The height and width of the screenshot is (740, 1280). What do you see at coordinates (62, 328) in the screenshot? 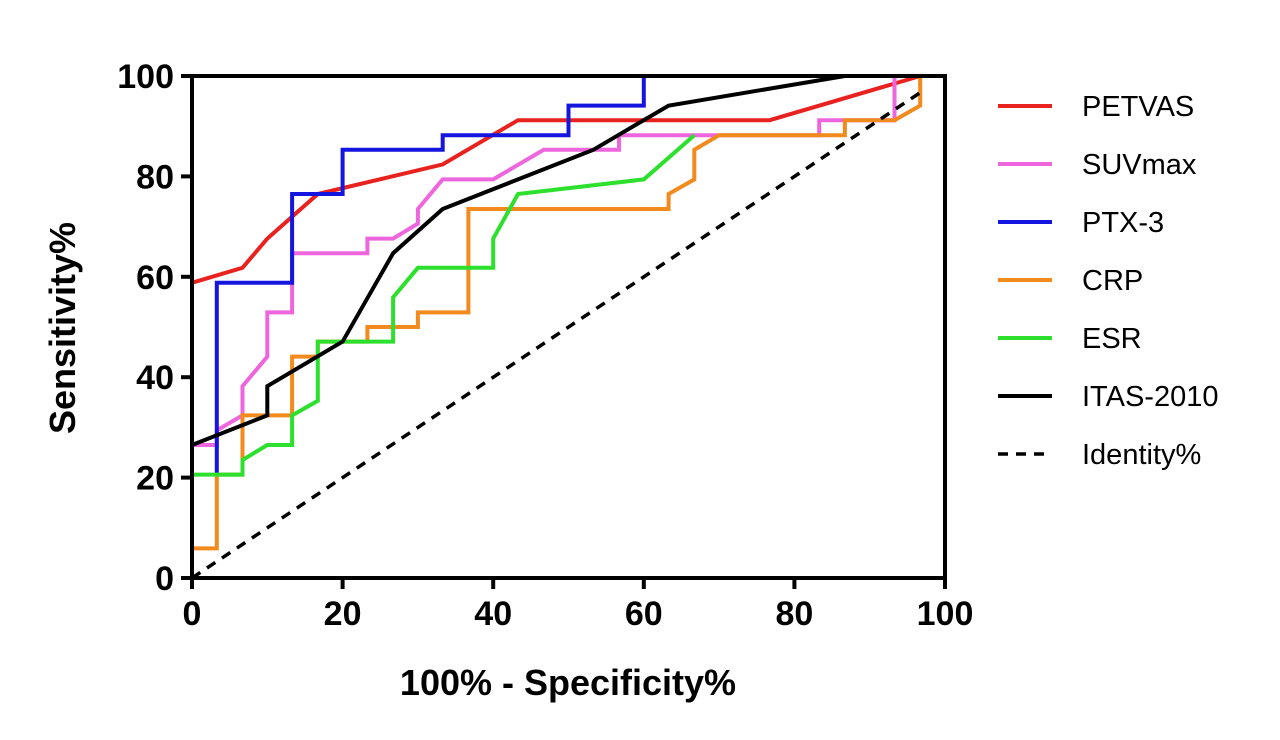
I see `y-axis-title: Sensitivity%` at bounding box center [62, 328].